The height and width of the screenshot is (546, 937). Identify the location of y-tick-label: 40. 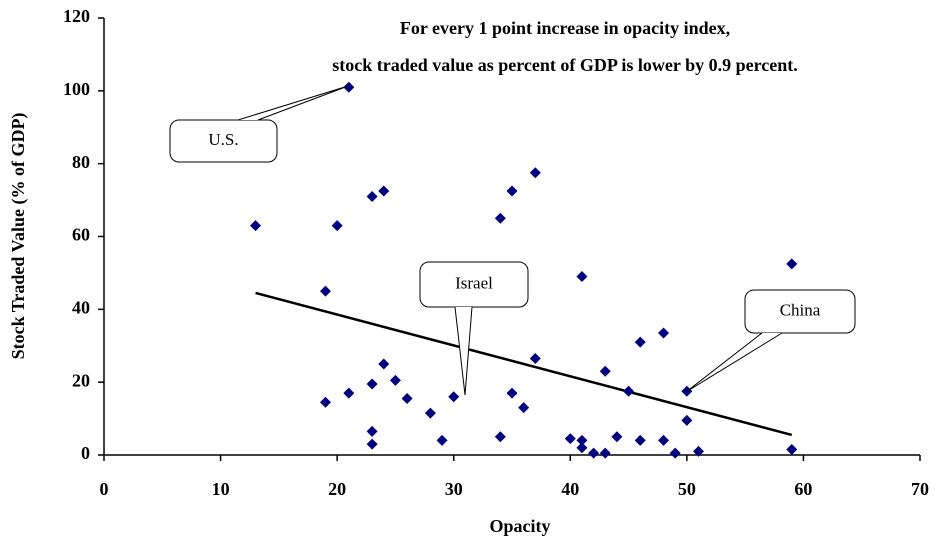
(81, 307).